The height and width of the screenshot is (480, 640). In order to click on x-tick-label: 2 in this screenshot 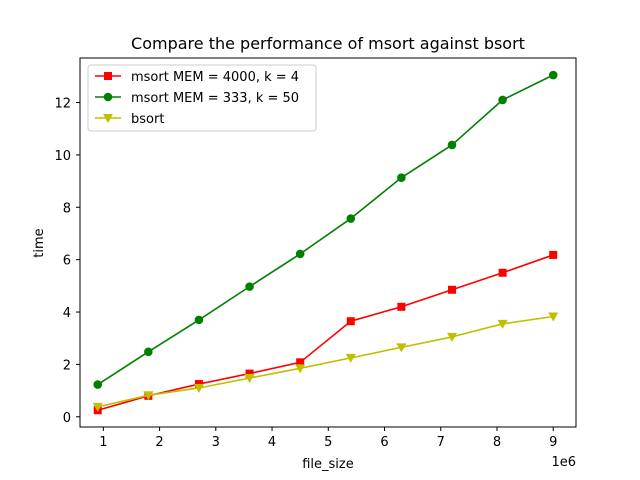, I will do `click(159, 442)`.